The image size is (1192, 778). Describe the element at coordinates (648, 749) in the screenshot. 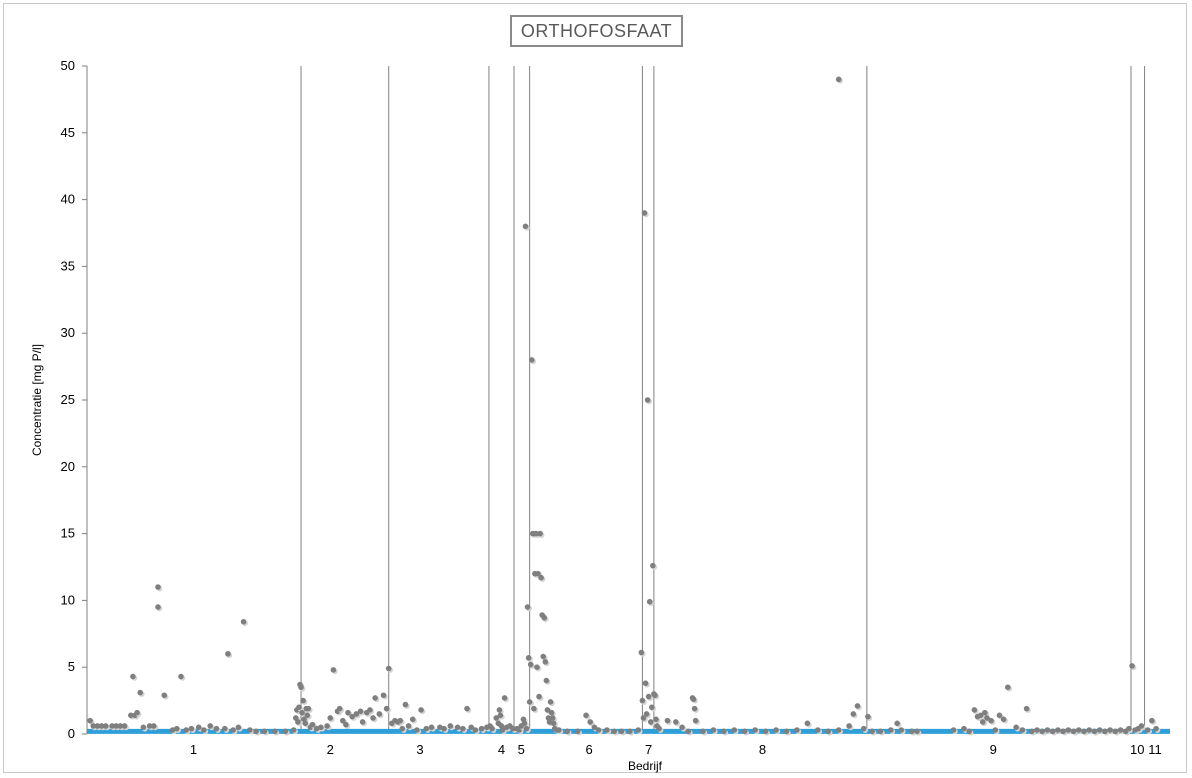

I see `x-category-label: 7` at that location.